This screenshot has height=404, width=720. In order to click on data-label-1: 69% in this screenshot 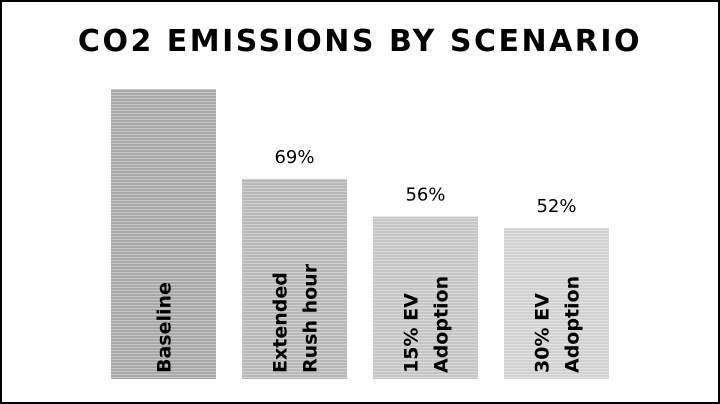, I will do `click(294, 157)`.